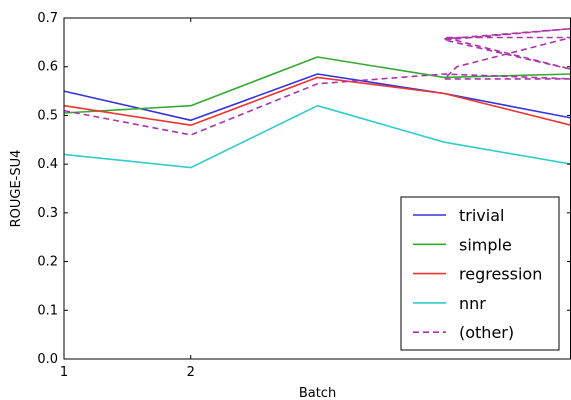 This screenshot has width=571, height=400. What do you see at coordinates (472, 303) in the screenshot?
I see `legend-label: nnr` at bounding box center [472, 303].